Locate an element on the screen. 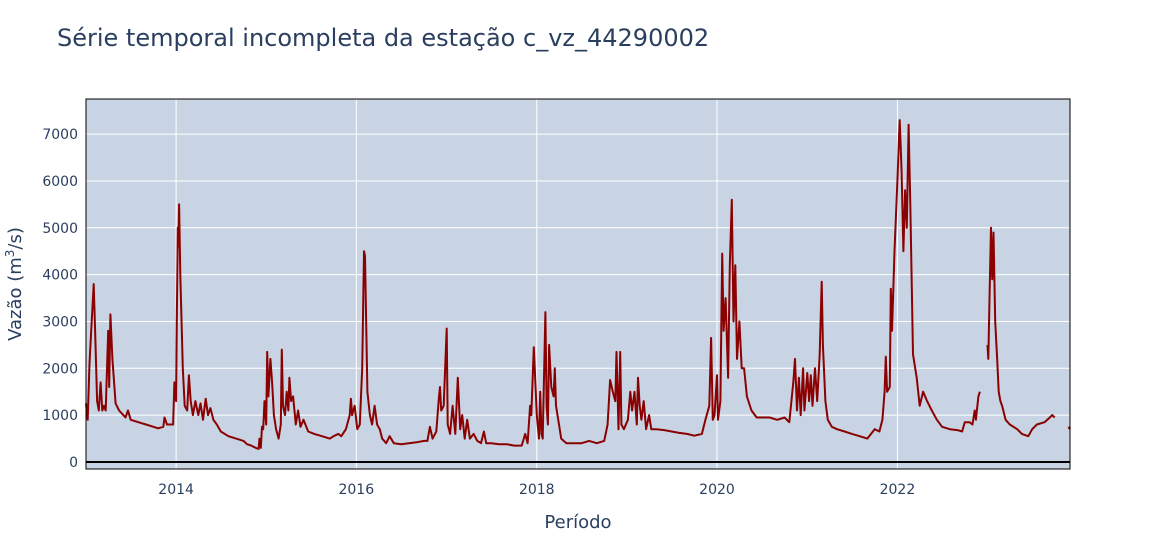  y-tick-label: 5000 is located at coordinates (60, 229).